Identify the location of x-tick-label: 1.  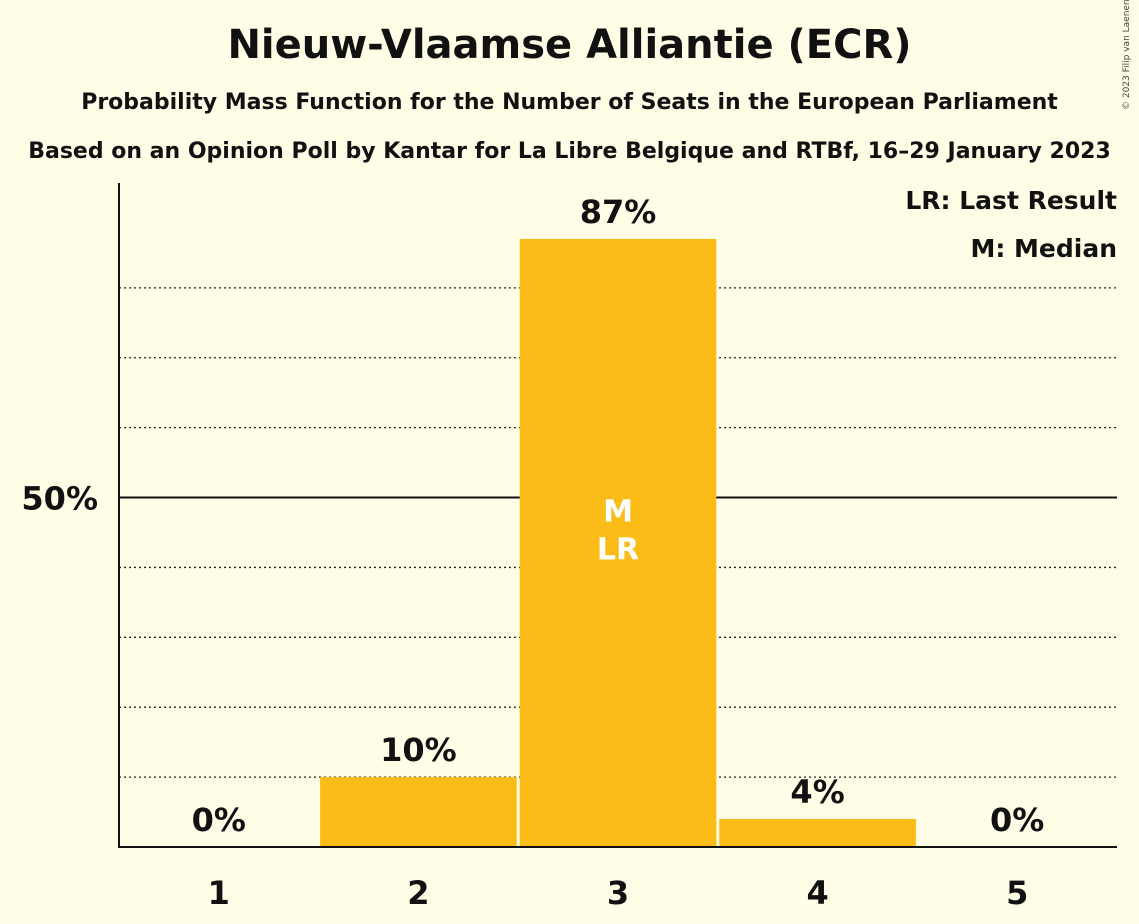
(219, 893).